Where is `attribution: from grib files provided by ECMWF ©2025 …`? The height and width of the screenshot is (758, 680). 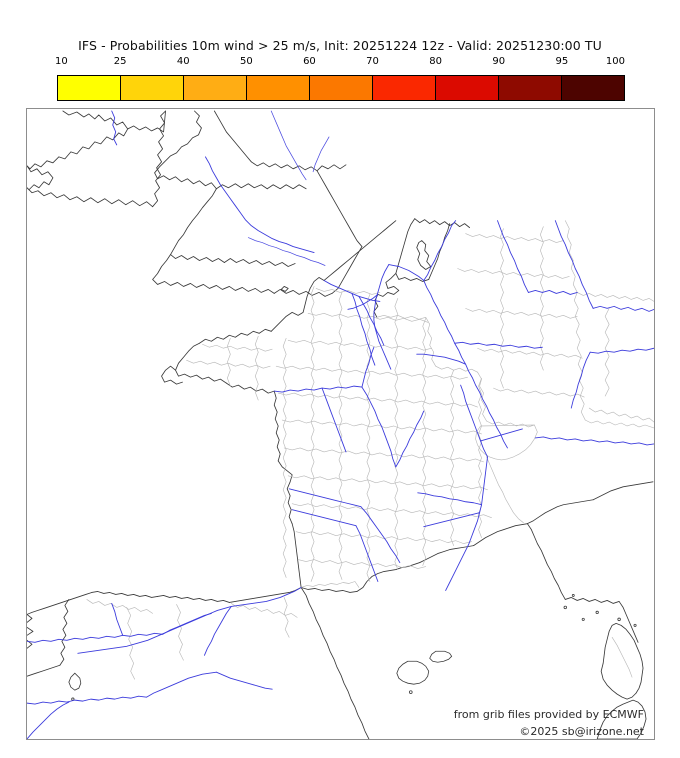
attribution: from grib files provided by ECMWF ©2025 … is located at coordinates (549, 723).